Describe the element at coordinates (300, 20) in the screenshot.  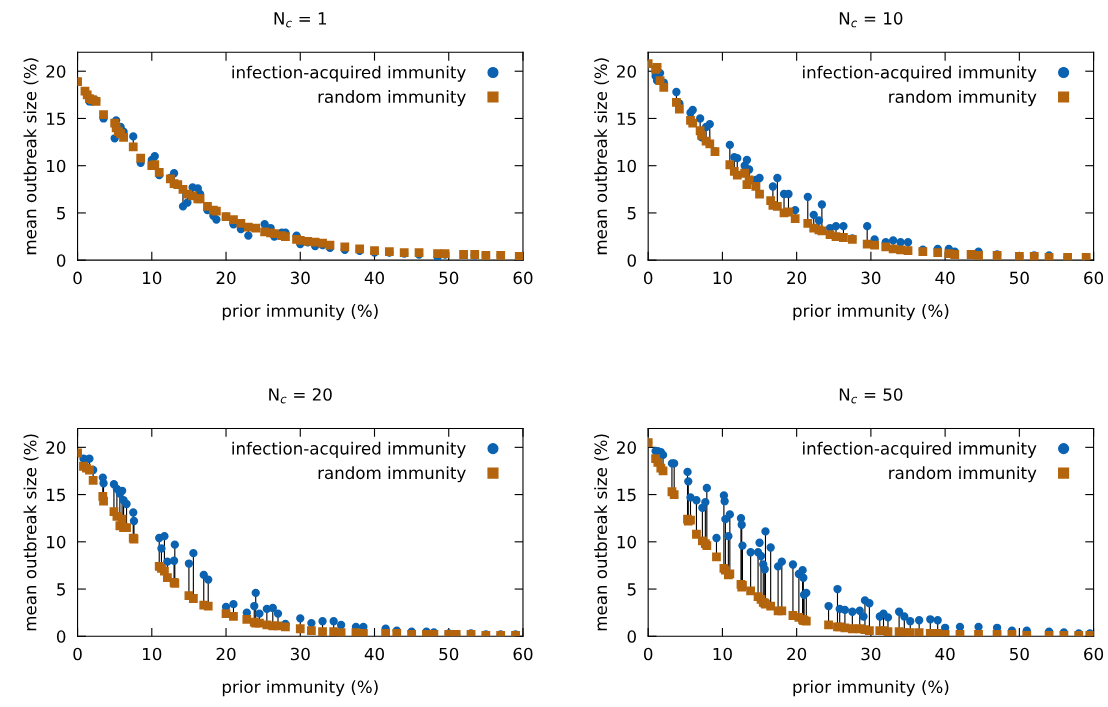
I see `chart-title: N$_{c}$ = 1` at that location.